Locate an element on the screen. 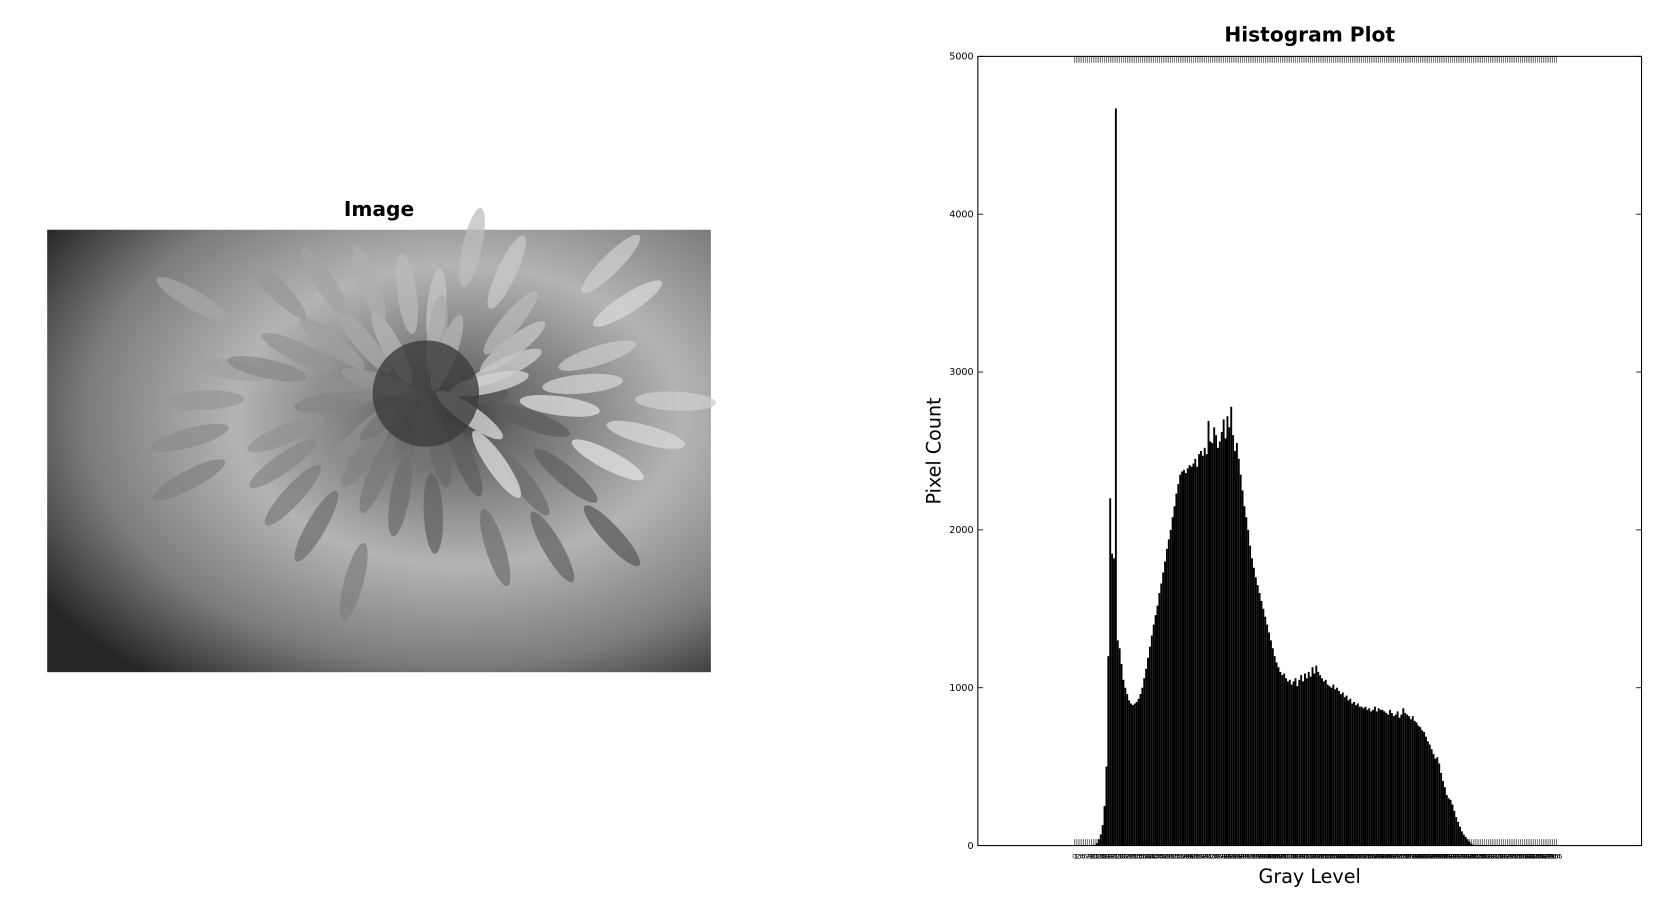  x-tick-label: 170 is located at coordinates (1396, 856).